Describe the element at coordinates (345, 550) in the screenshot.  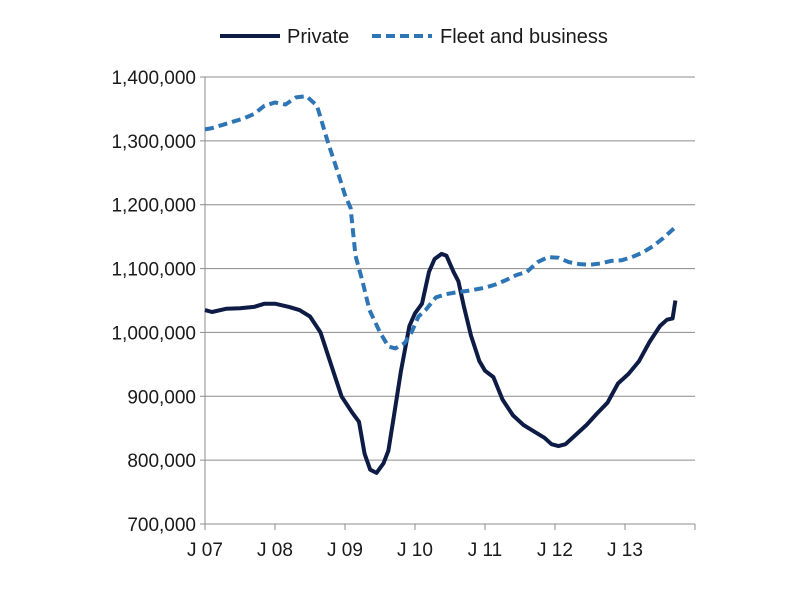
I see `x-tick-label: J 09` at that location.